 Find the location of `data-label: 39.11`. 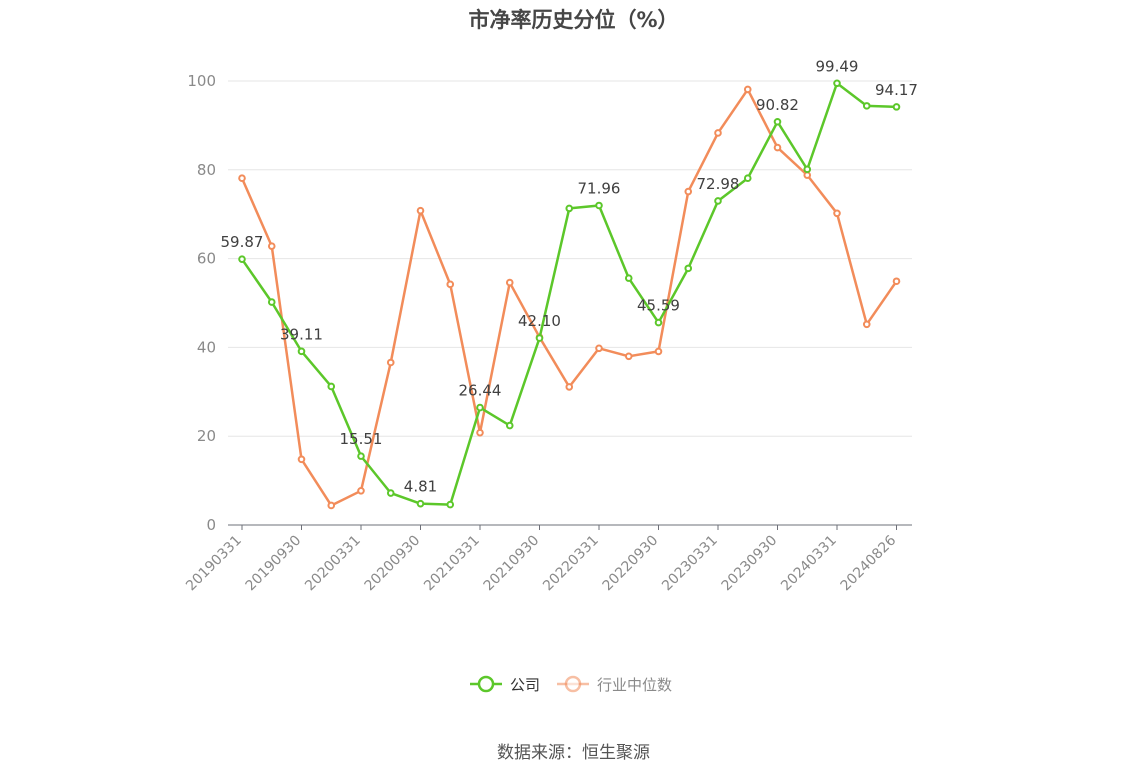

data-label: 39.11 is located at coordinates (301, 334).